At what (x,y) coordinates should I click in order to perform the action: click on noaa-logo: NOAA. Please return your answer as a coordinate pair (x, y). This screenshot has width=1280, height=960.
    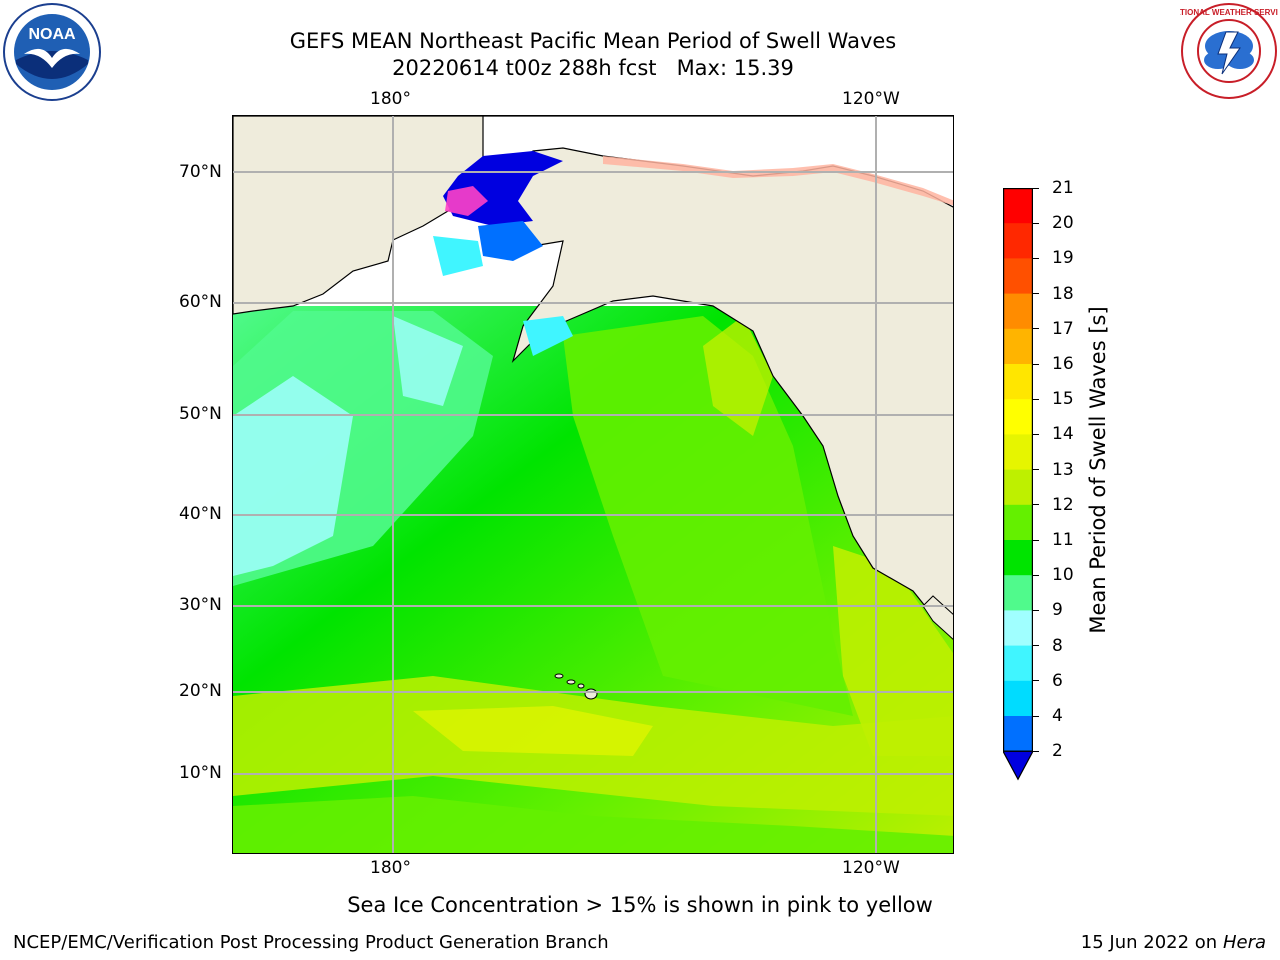
    Looking at the image, I should click on (52, 52).